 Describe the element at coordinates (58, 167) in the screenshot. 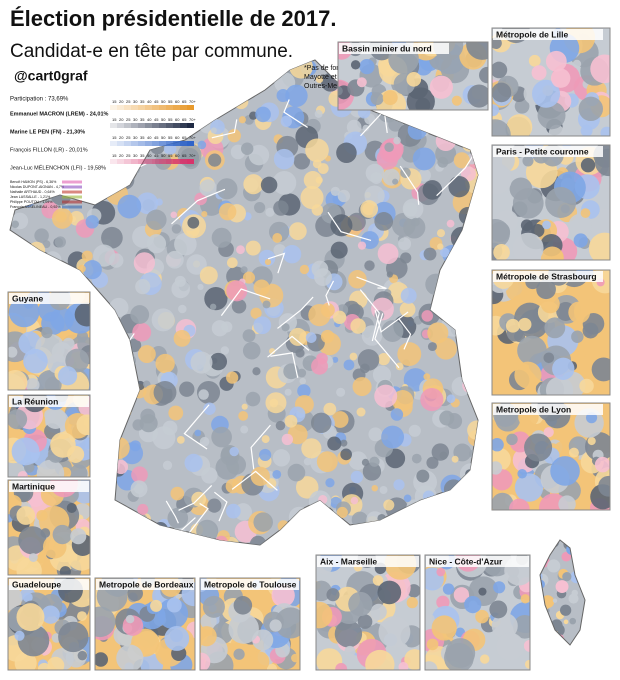

I see `candidate-name: Jean-Luc MÉLENCHON (LFI) - 19,58%` at that location.